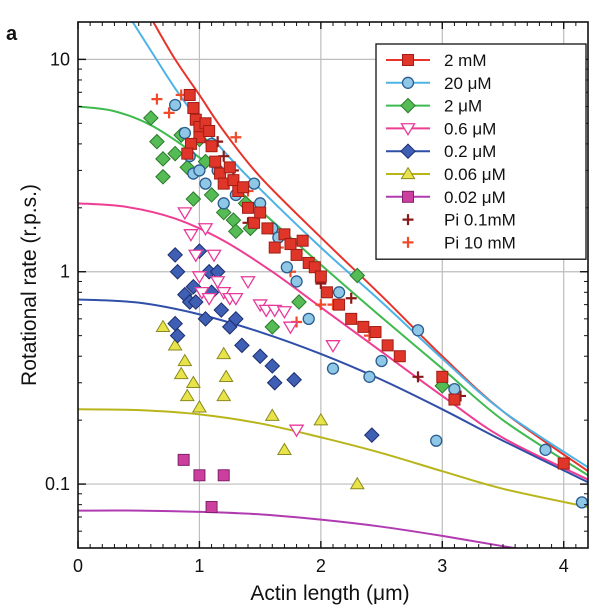 The width and height of the screenshot is (600, 612). I want to click on y-tick-label: 1, so click(65, 272).